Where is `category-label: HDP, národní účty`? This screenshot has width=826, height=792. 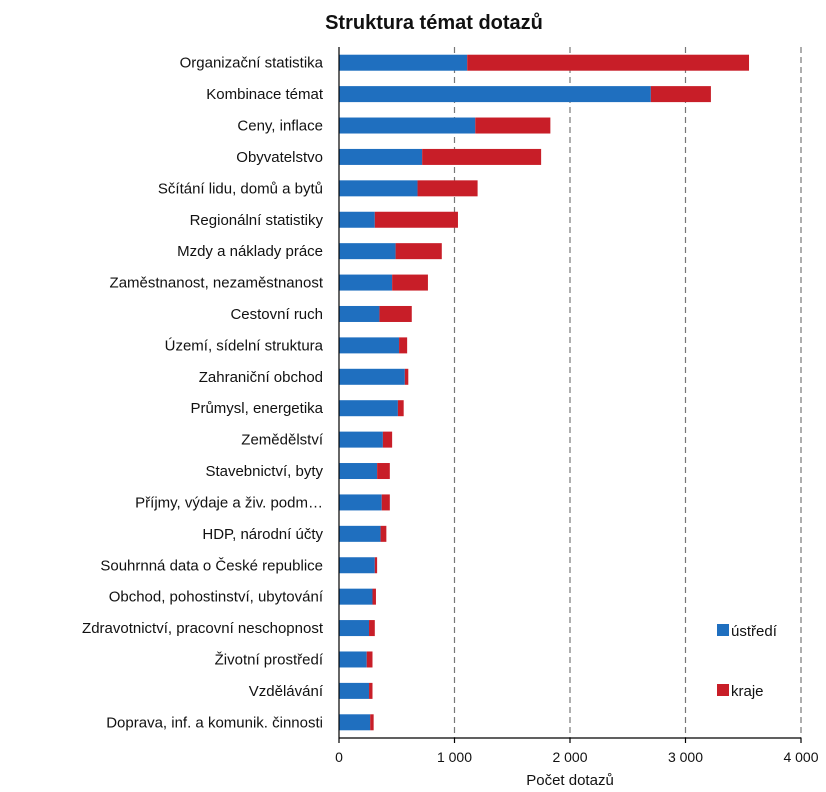 category-label: HDP, národní účty is located at coordinates (262, 534).